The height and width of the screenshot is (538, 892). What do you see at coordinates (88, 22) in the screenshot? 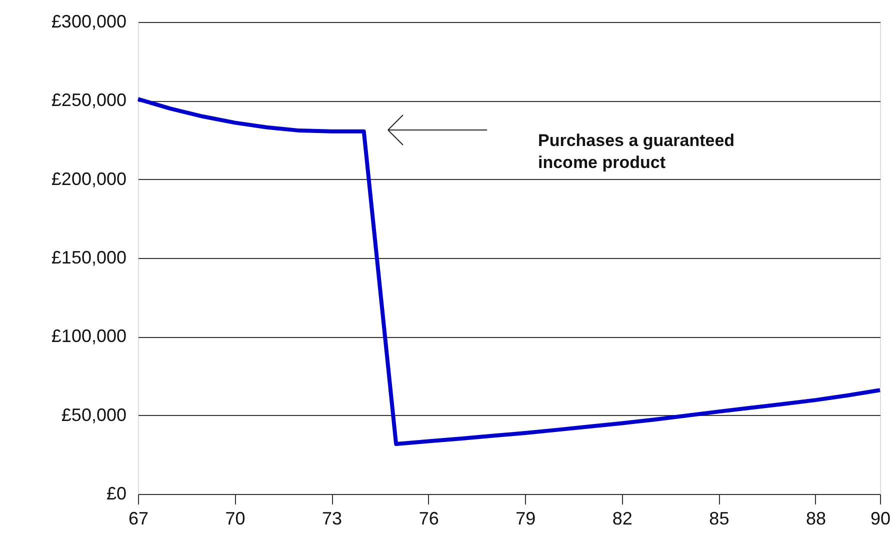
I see `y-tick-label: £300,000` at bounding box center [88, 22].